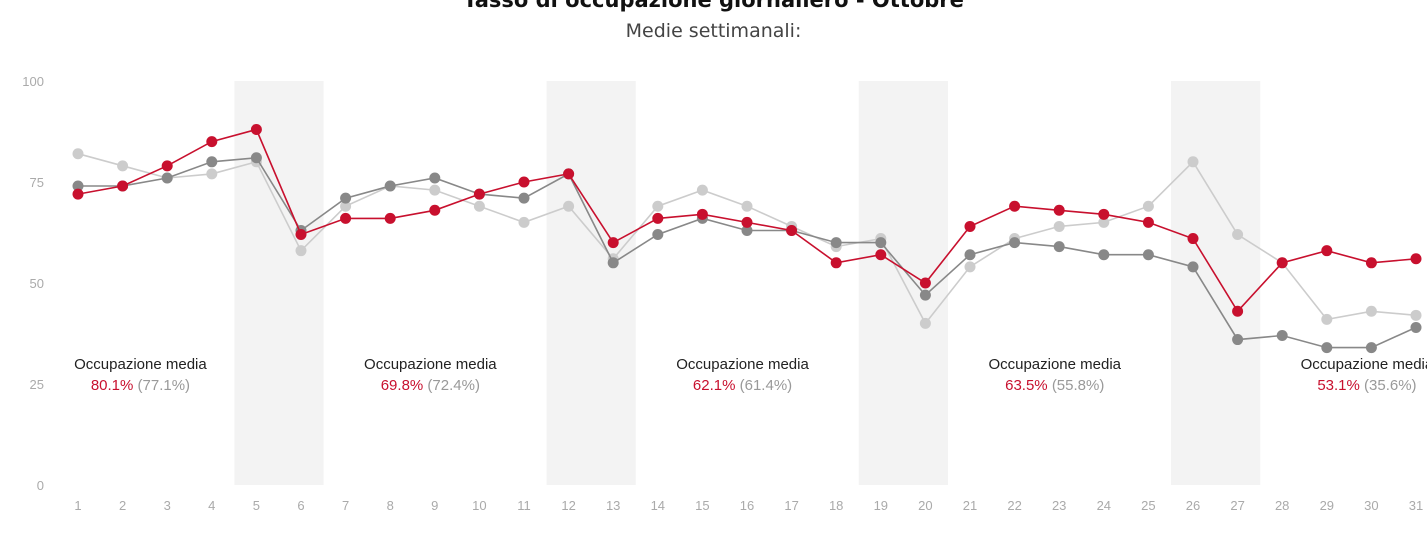 The width and height of the screenshot is (1427, 535). What do you see at coordinates (1054, 364) in the screenshot?
I see `annotation-4-label: Occupazione media` at bounding box center [1054, 364].